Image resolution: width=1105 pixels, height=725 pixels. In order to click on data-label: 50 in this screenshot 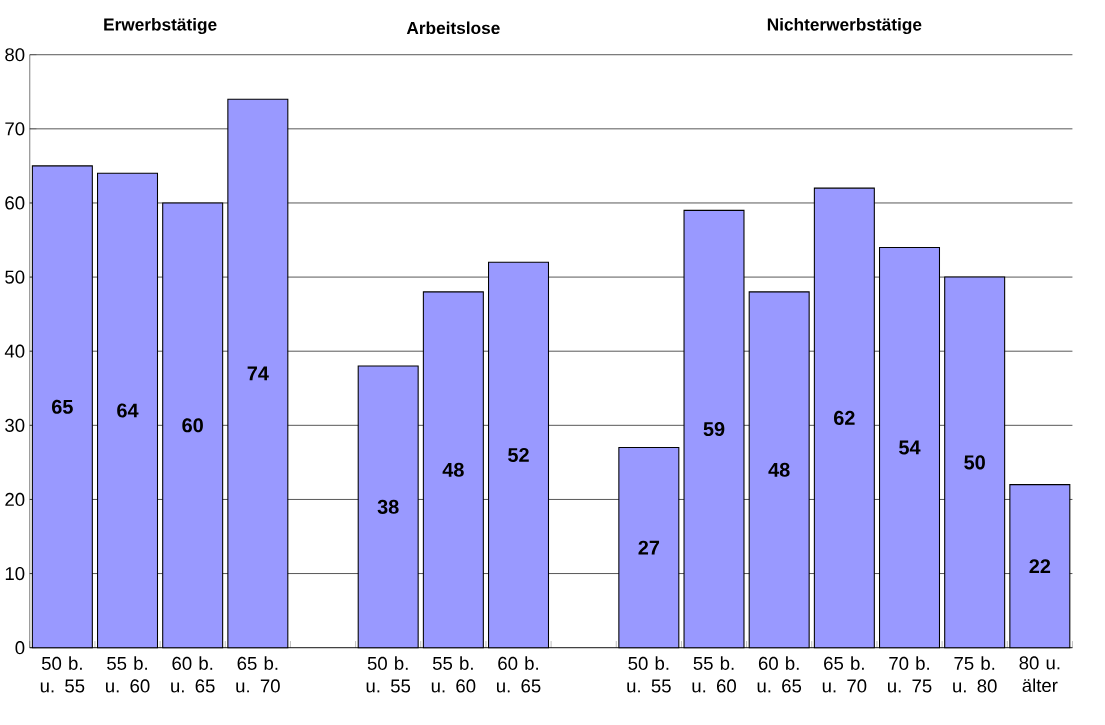, I will do `click(974, 462)`.